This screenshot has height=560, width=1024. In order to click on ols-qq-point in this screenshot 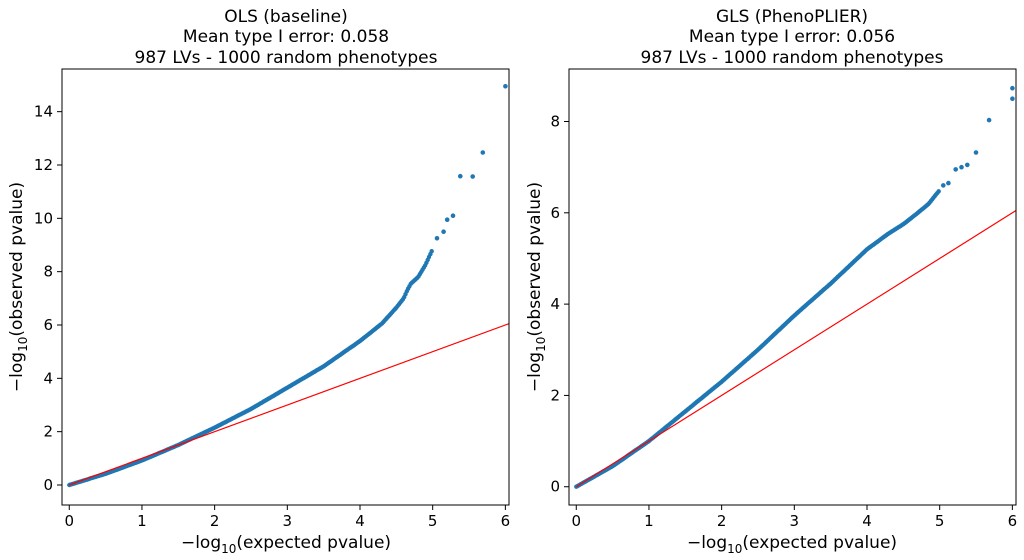, I will do `click(431, 251)`.